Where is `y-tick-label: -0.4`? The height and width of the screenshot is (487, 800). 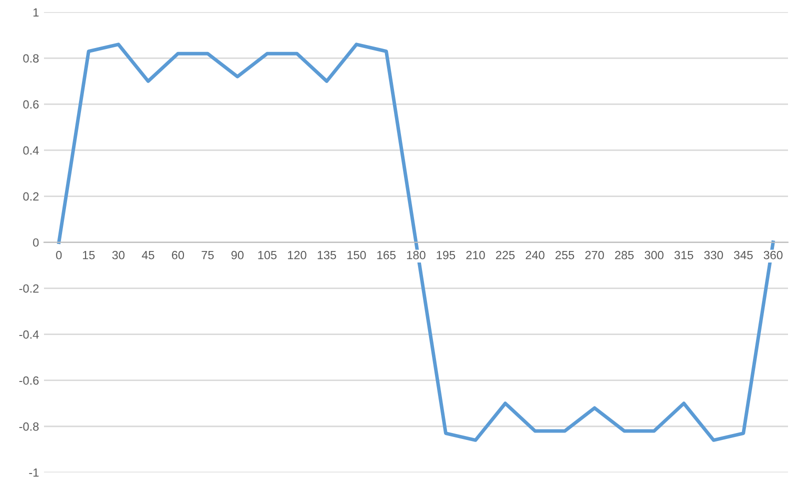
y-tick-label: -0.4 is located at coordinates (29, 334).